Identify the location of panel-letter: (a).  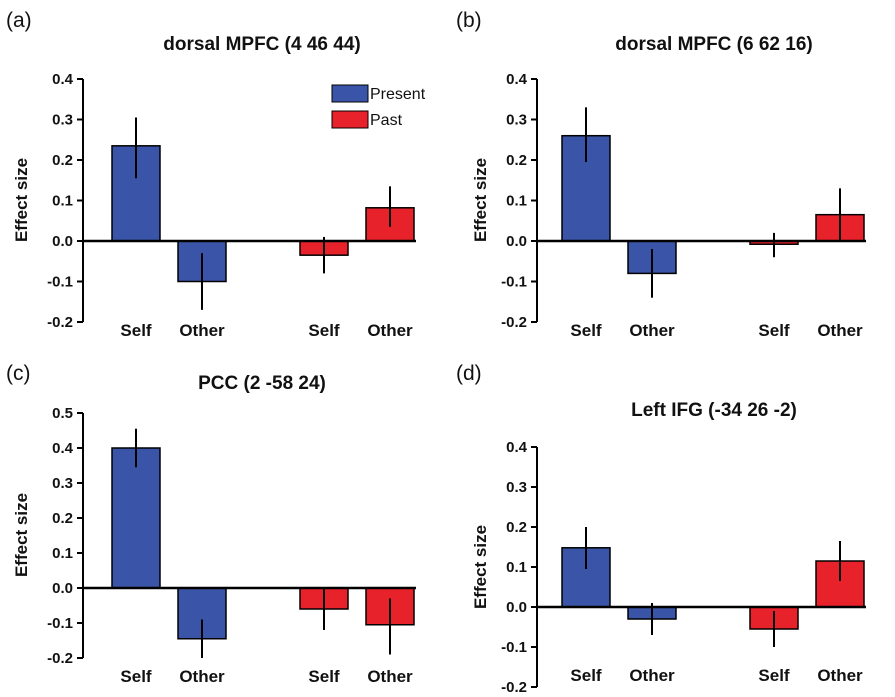
(19, 20).